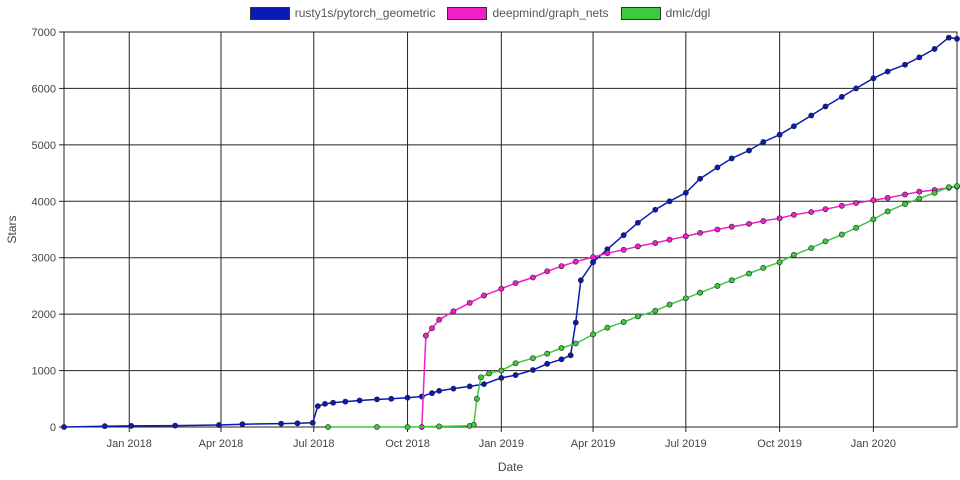  Describe the element at coordinates (221, 444) in the screenshot. I see `x-tick-label: Apr 2018` at that location.